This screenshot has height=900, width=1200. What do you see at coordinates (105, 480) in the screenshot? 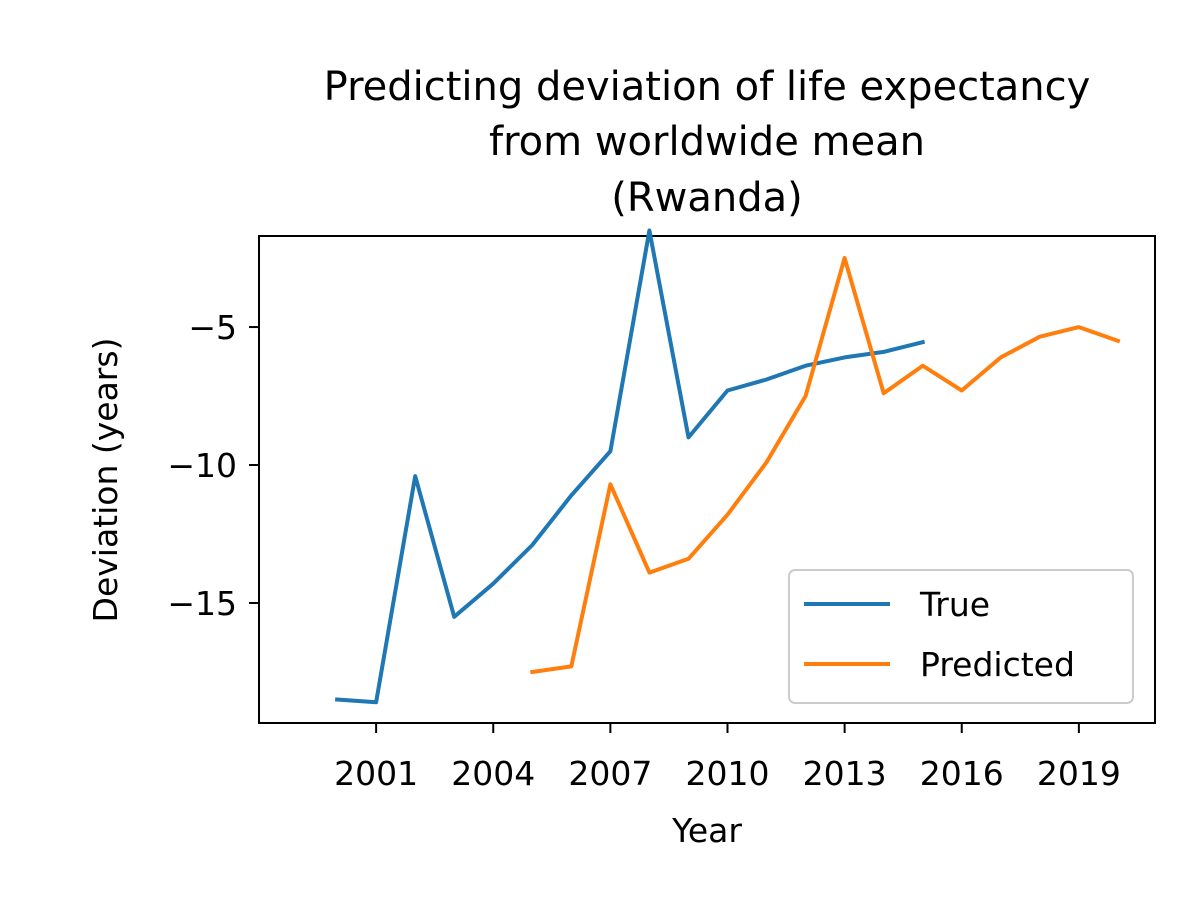
I see `y-axis-label: Deviation (years)` at bounding box center [105, 480].